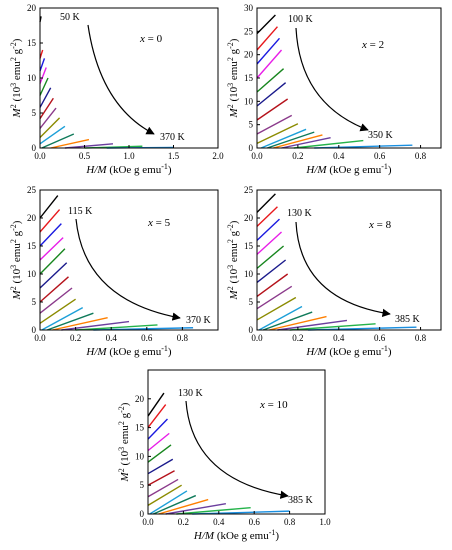 This screenshot has height=550, width=452. What do you see at coordinates (199, 320) in the screenshot?
I see `temperature-end-label: 370 K` at bounding box center [199, 320].